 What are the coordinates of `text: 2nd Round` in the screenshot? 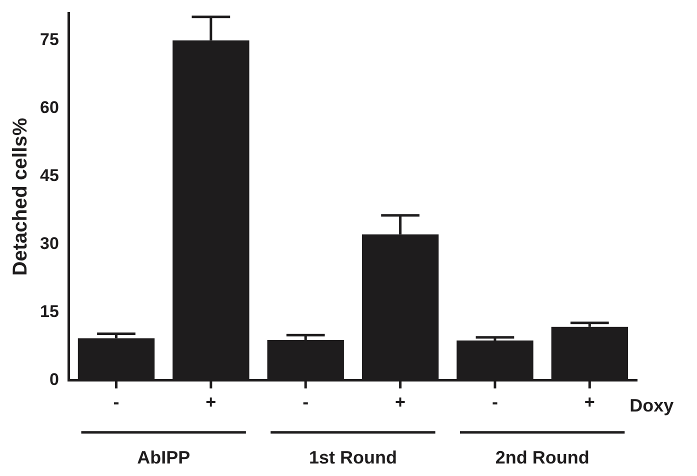 It's located at (542, 457).